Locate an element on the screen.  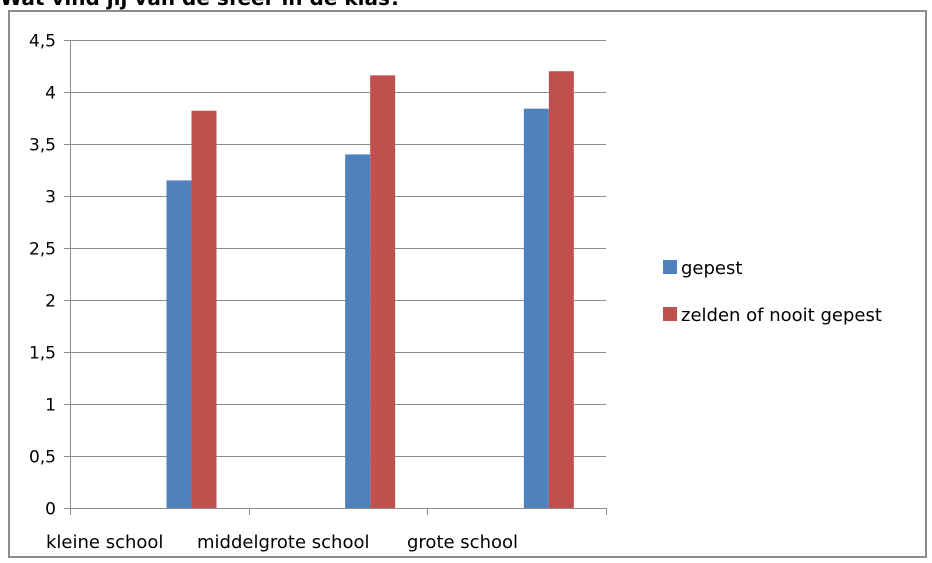
x-tick-label: kleine school is located at coordinates (104, 542).